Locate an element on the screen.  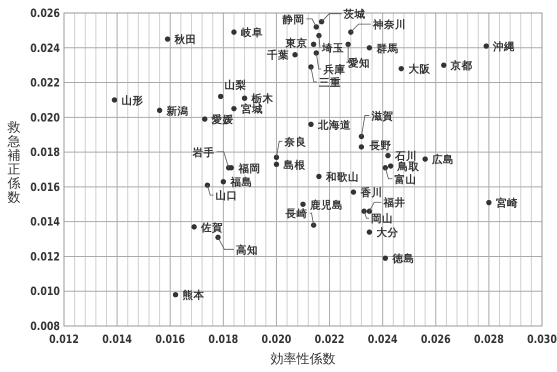
y-tick-label: 0.012 is located at coordinates (45, 257).